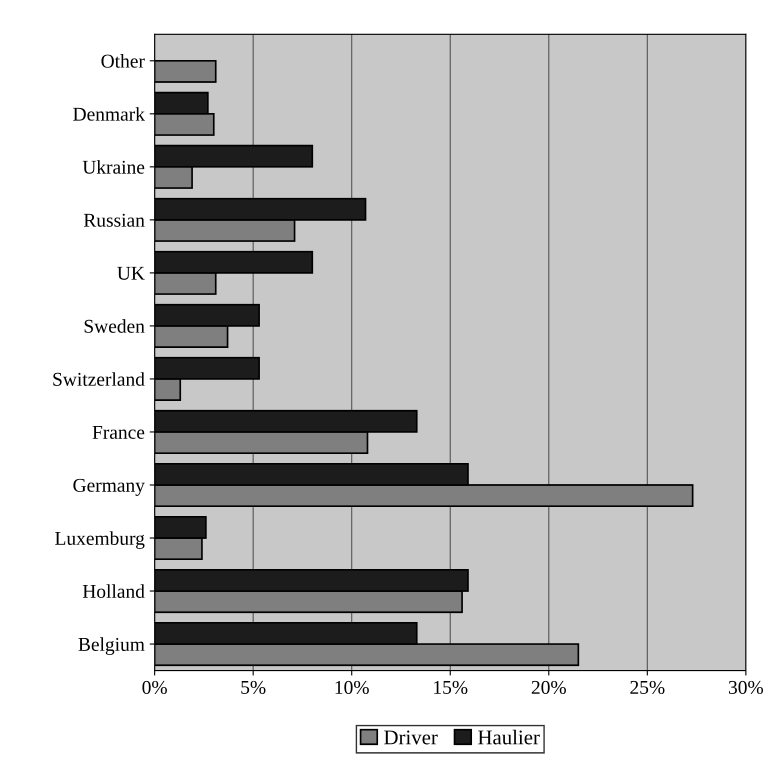 Image resolution: width=781 pixels, height=762 pixels. What do you see at coordinates (253, 687) in the screenshot?
I see `x-tick-label: 5%` at bounding box center [253, 687].